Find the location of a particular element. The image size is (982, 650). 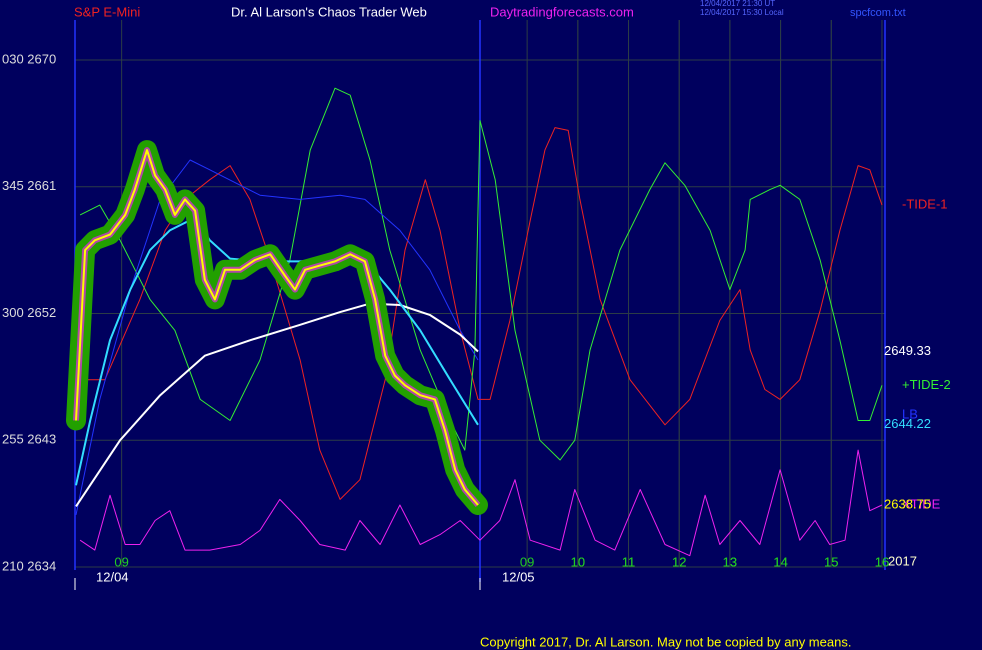

value-label: 2638.75 is located at coordinates (907, 503).